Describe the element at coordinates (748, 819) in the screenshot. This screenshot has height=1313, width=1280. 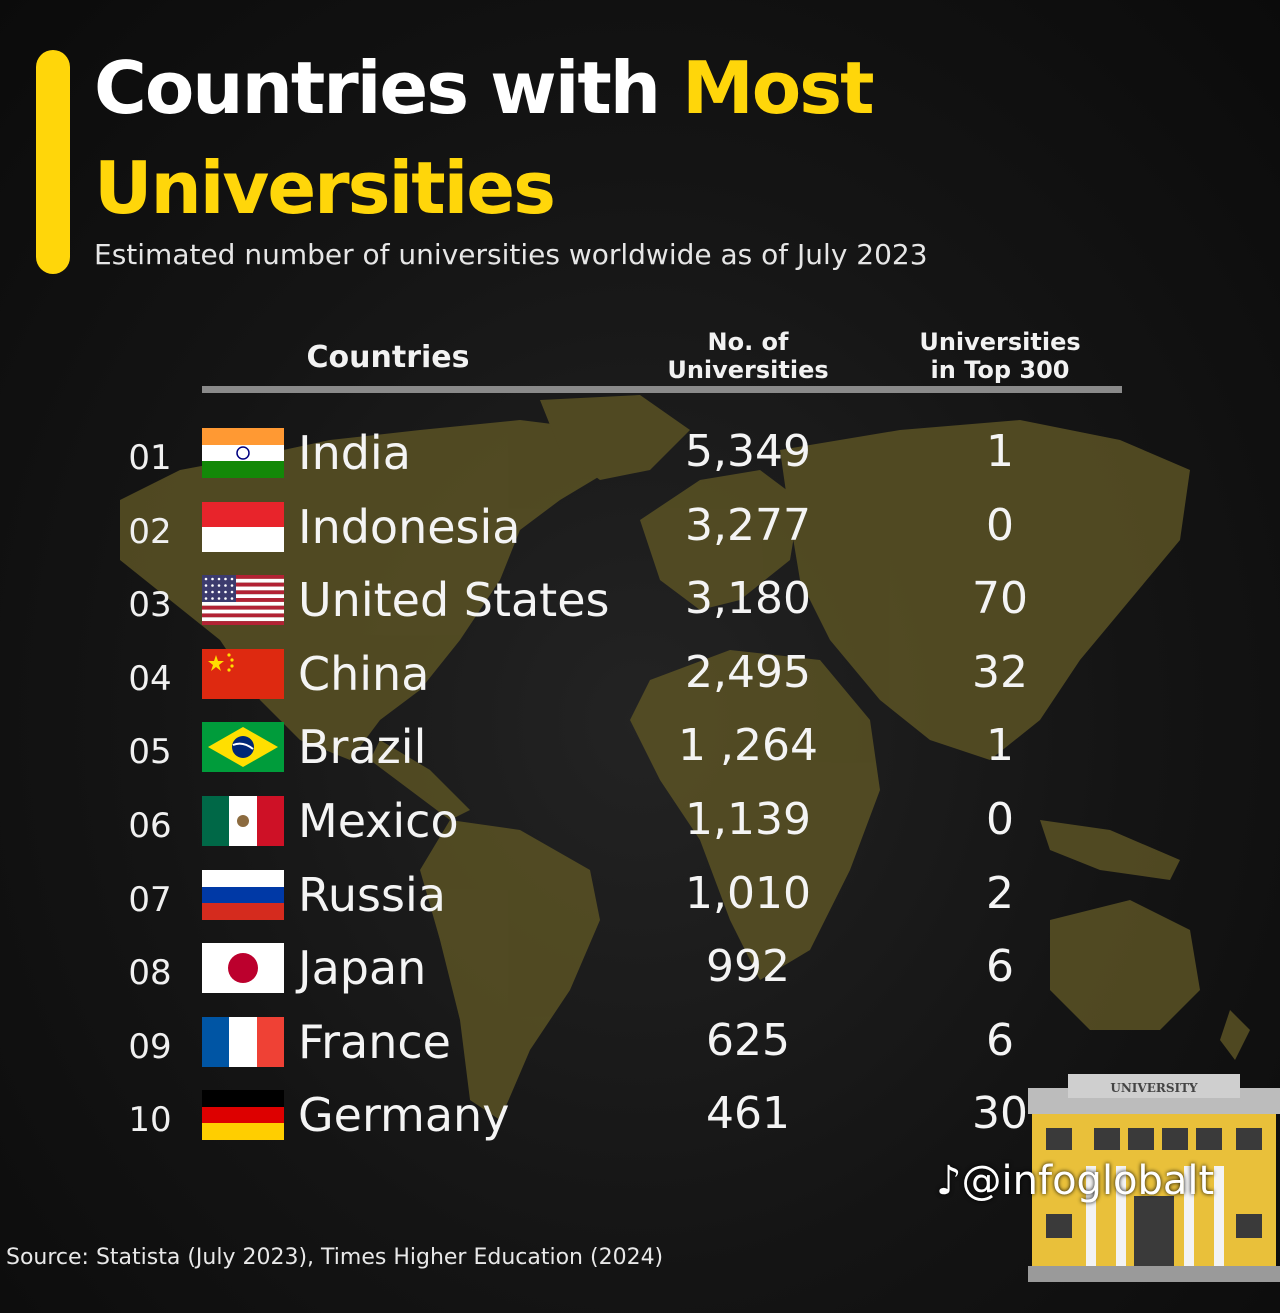
I see `row-universities-count: 1,139` at that location.